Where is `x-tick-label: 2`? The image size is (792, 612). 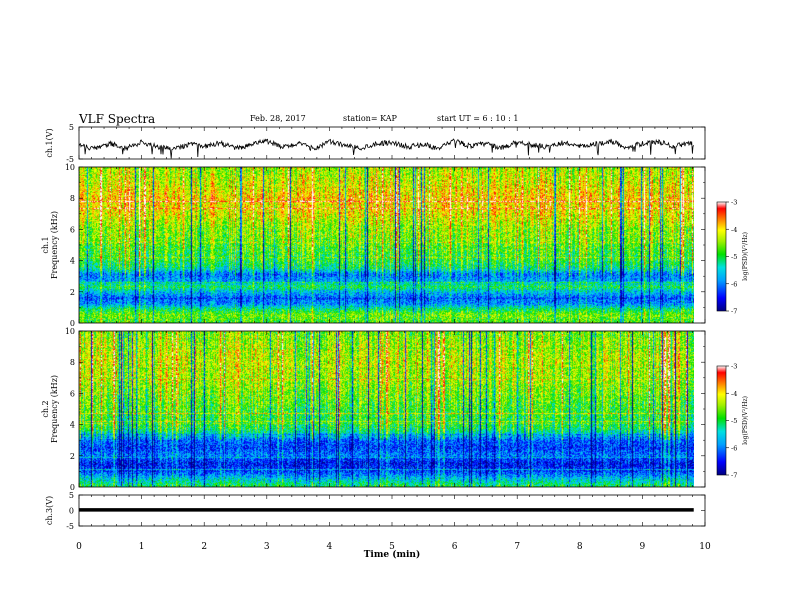
x-tick-label: 2 is located at coordinates (204, 547).